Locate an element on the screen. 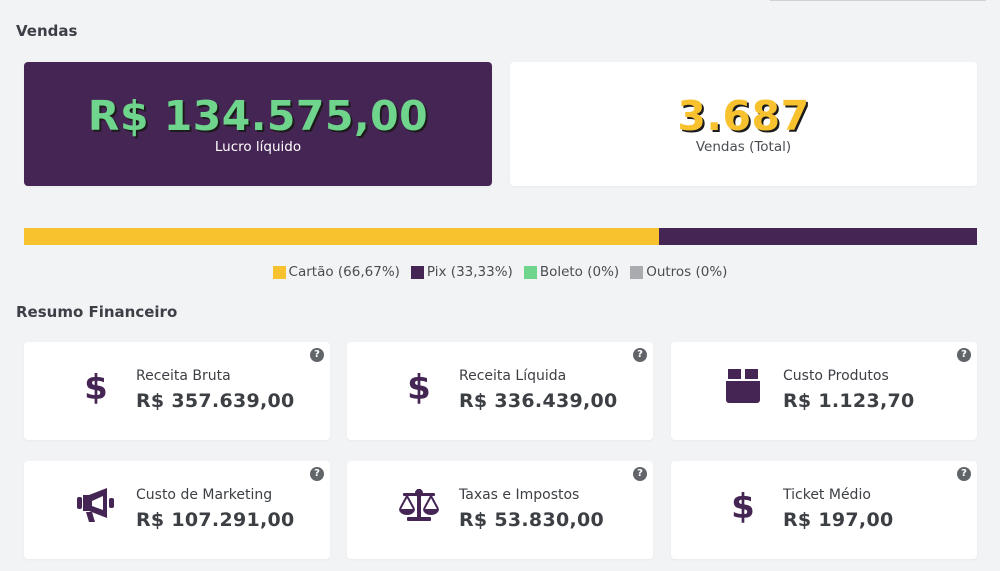 The width and height of the screenshot is (1000, 571). card-label: Ticket Médio is located at coordinates (827, 495).